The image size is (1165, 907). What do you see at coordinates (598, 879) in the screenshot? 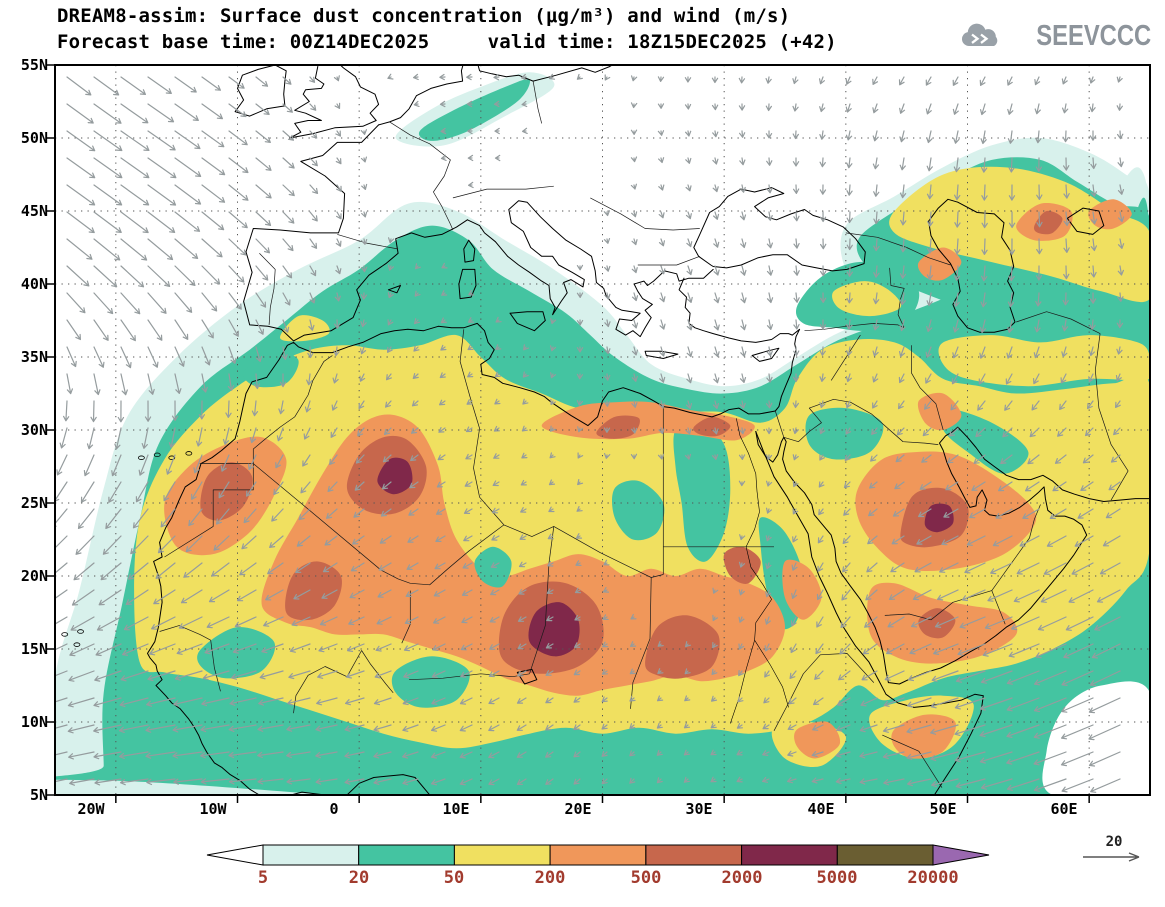
I see `colorbar-labels: 5 20 50 200 500 2000 5000 20000` at bounding box center [598, 879].